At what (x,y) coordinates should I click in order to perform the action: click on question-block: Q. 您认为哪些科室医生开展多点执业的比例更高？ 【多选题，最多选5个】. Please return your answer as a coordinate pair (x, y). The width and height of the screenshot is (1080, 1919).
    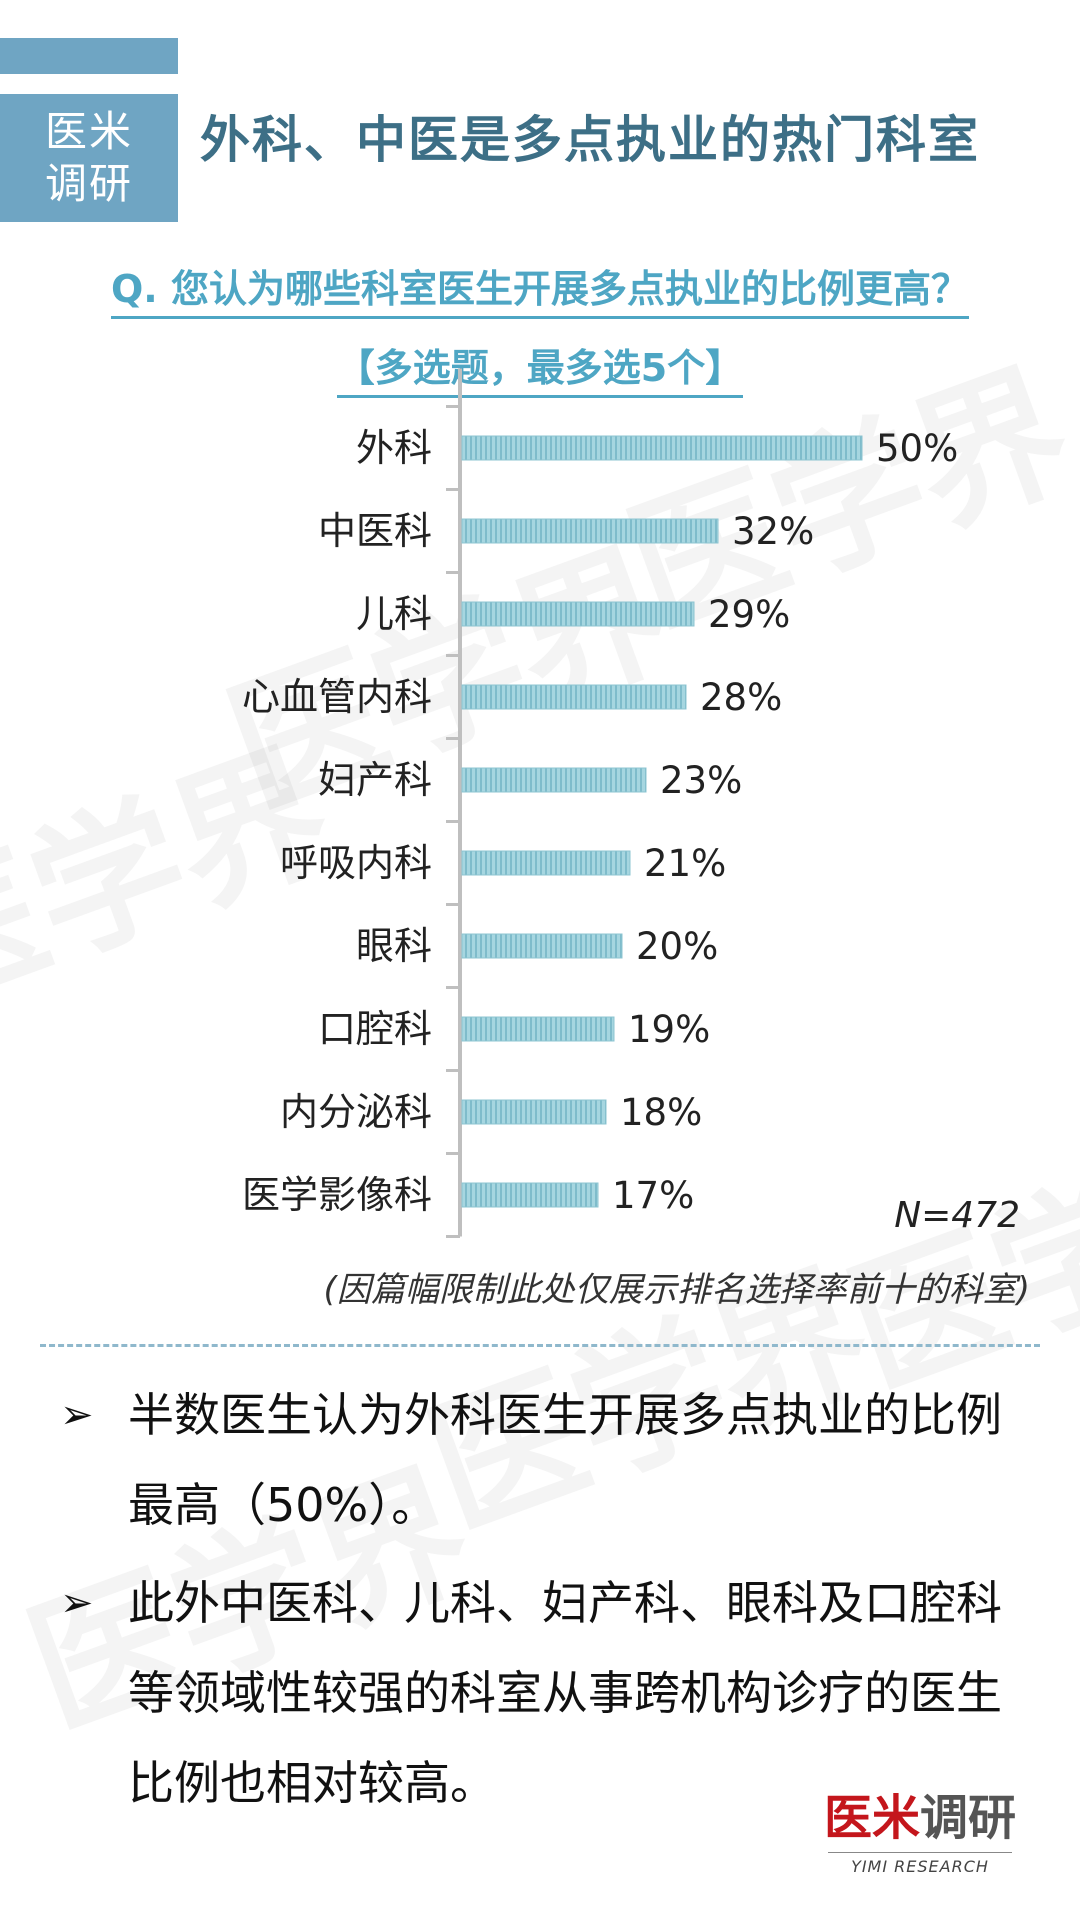
    Looking at the image, I should click on (540, 331).